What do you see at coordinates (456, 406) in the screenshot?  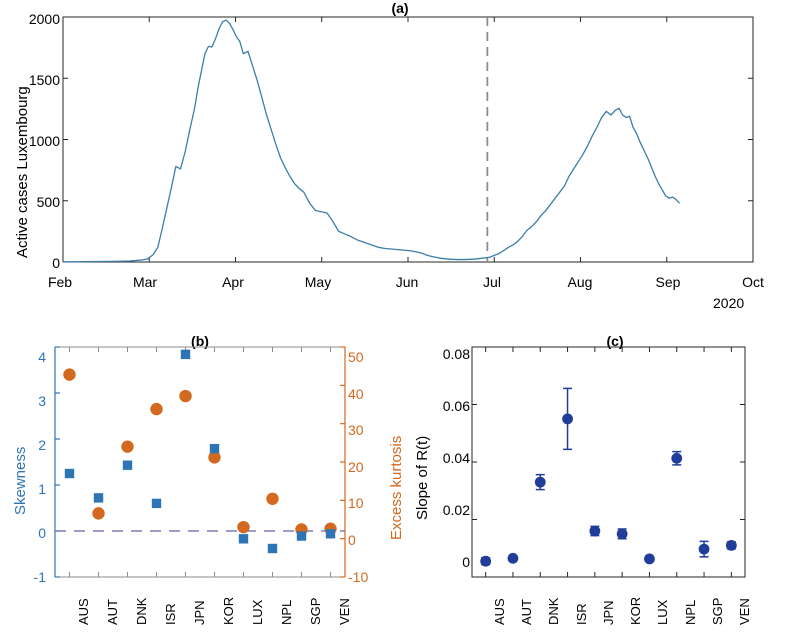 I see `panel-c-ytick-006: 0.06` at bounding box center [456, 406].